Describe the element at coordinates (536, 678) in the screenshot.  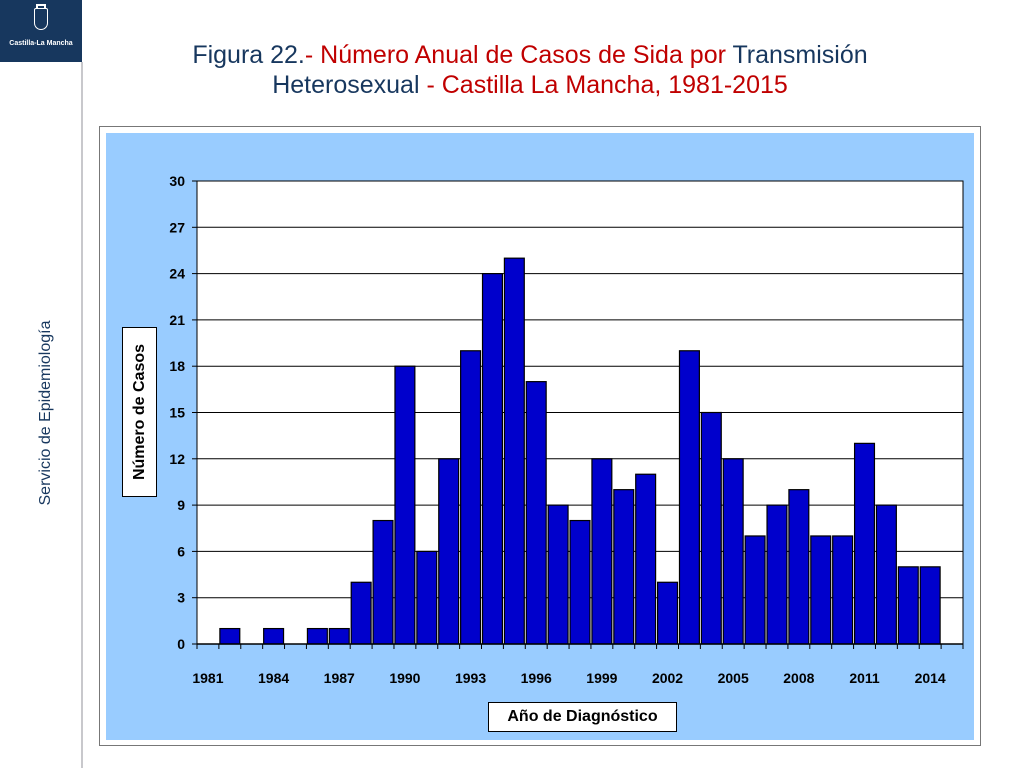
I see `x-tick-label-1996: 1996` at that location.